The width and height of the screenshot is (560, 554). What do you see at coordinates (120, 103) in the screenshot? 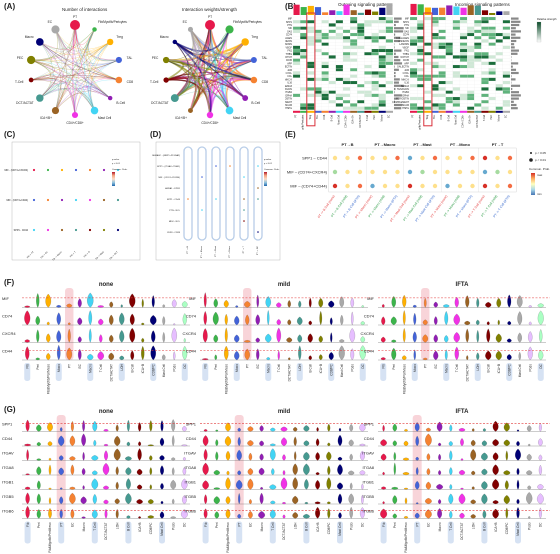
I see `node-label: B-Cell` at bounding box center [120, 103].